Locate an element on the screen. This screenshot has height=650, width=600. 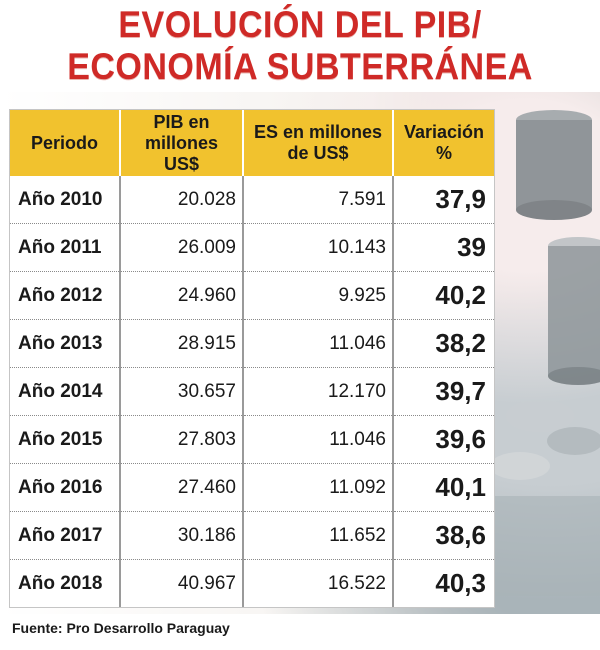
infographic-title: EVOLUCIÓN DEL PIB/ ECONOMÍA SUBTERRÁNEA is located at coordinates (300, 46).